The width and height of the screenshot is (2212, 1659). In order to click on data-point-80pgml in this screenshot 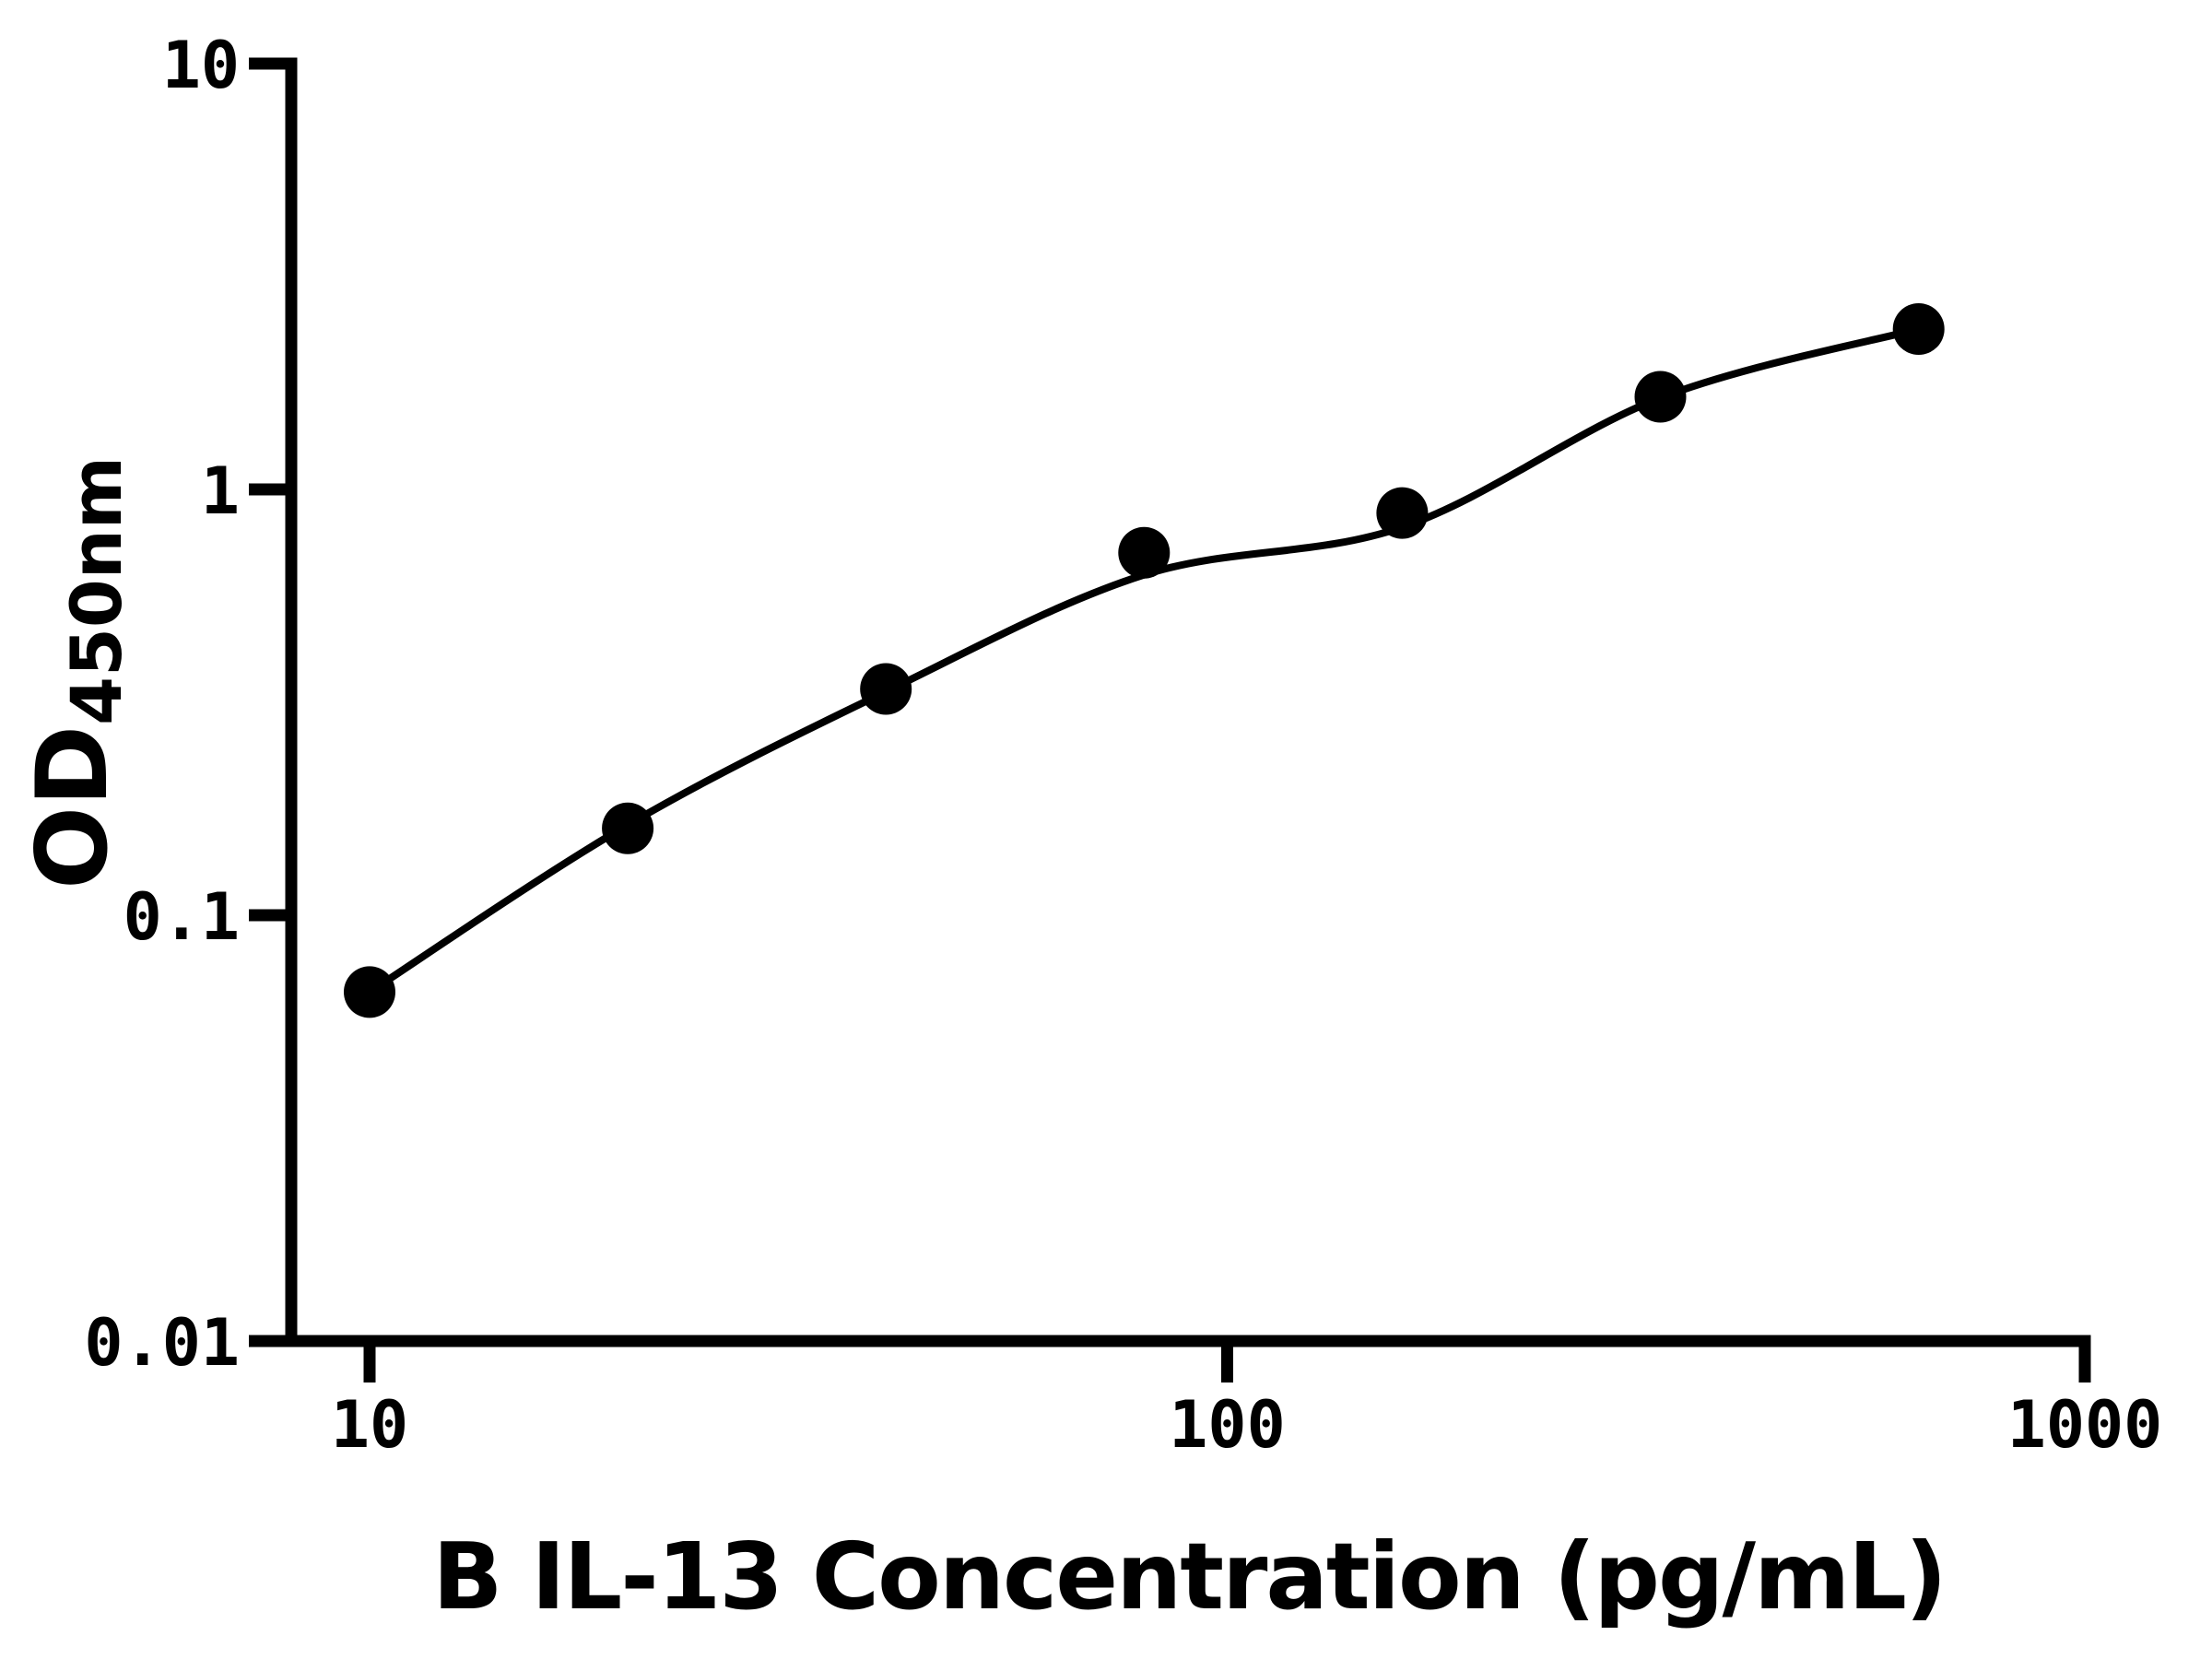, I will do `click(1144, 552)`.